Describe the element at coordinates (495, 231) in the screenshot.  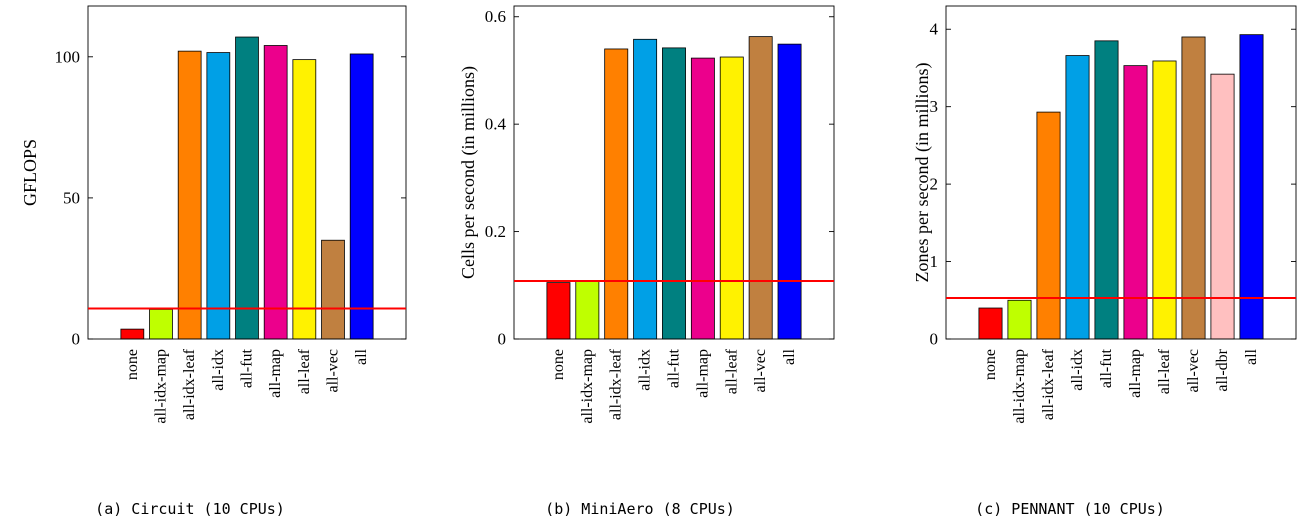
I see `y-tick-label: 0.2` at that location.